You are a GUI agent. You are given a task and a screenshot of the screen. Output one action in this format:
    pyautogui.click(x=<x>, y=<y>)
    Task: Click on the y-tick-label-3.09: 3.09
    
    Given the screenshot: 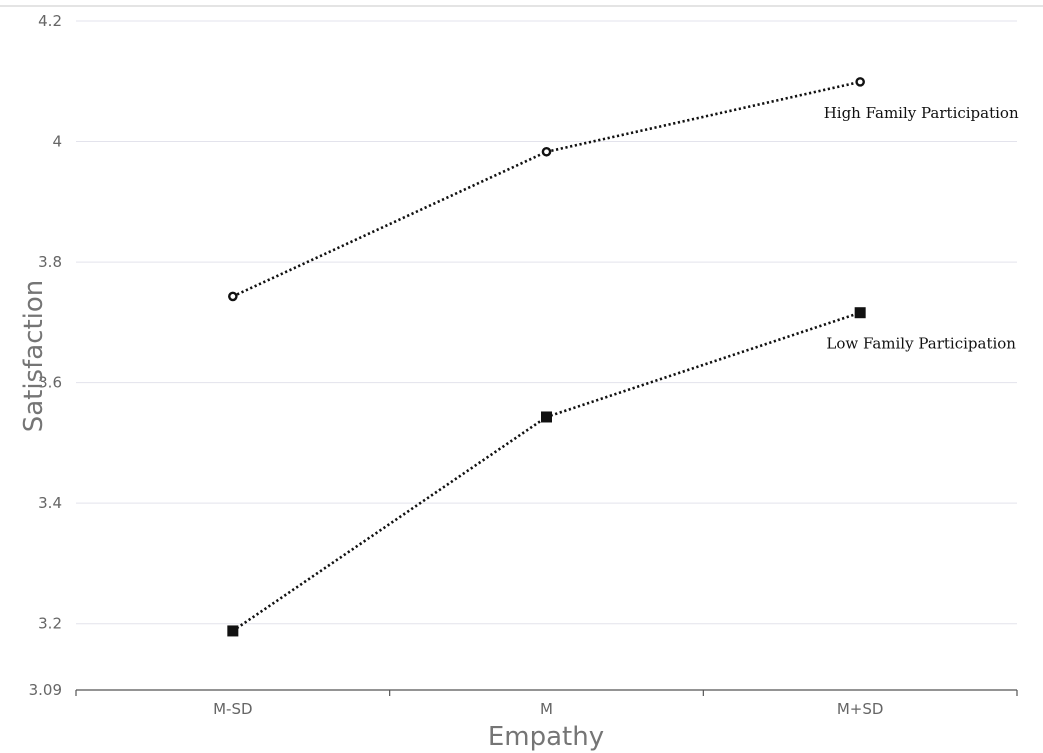 What is the action you would take?
    pyautogui.click(x=45, y=690)
    